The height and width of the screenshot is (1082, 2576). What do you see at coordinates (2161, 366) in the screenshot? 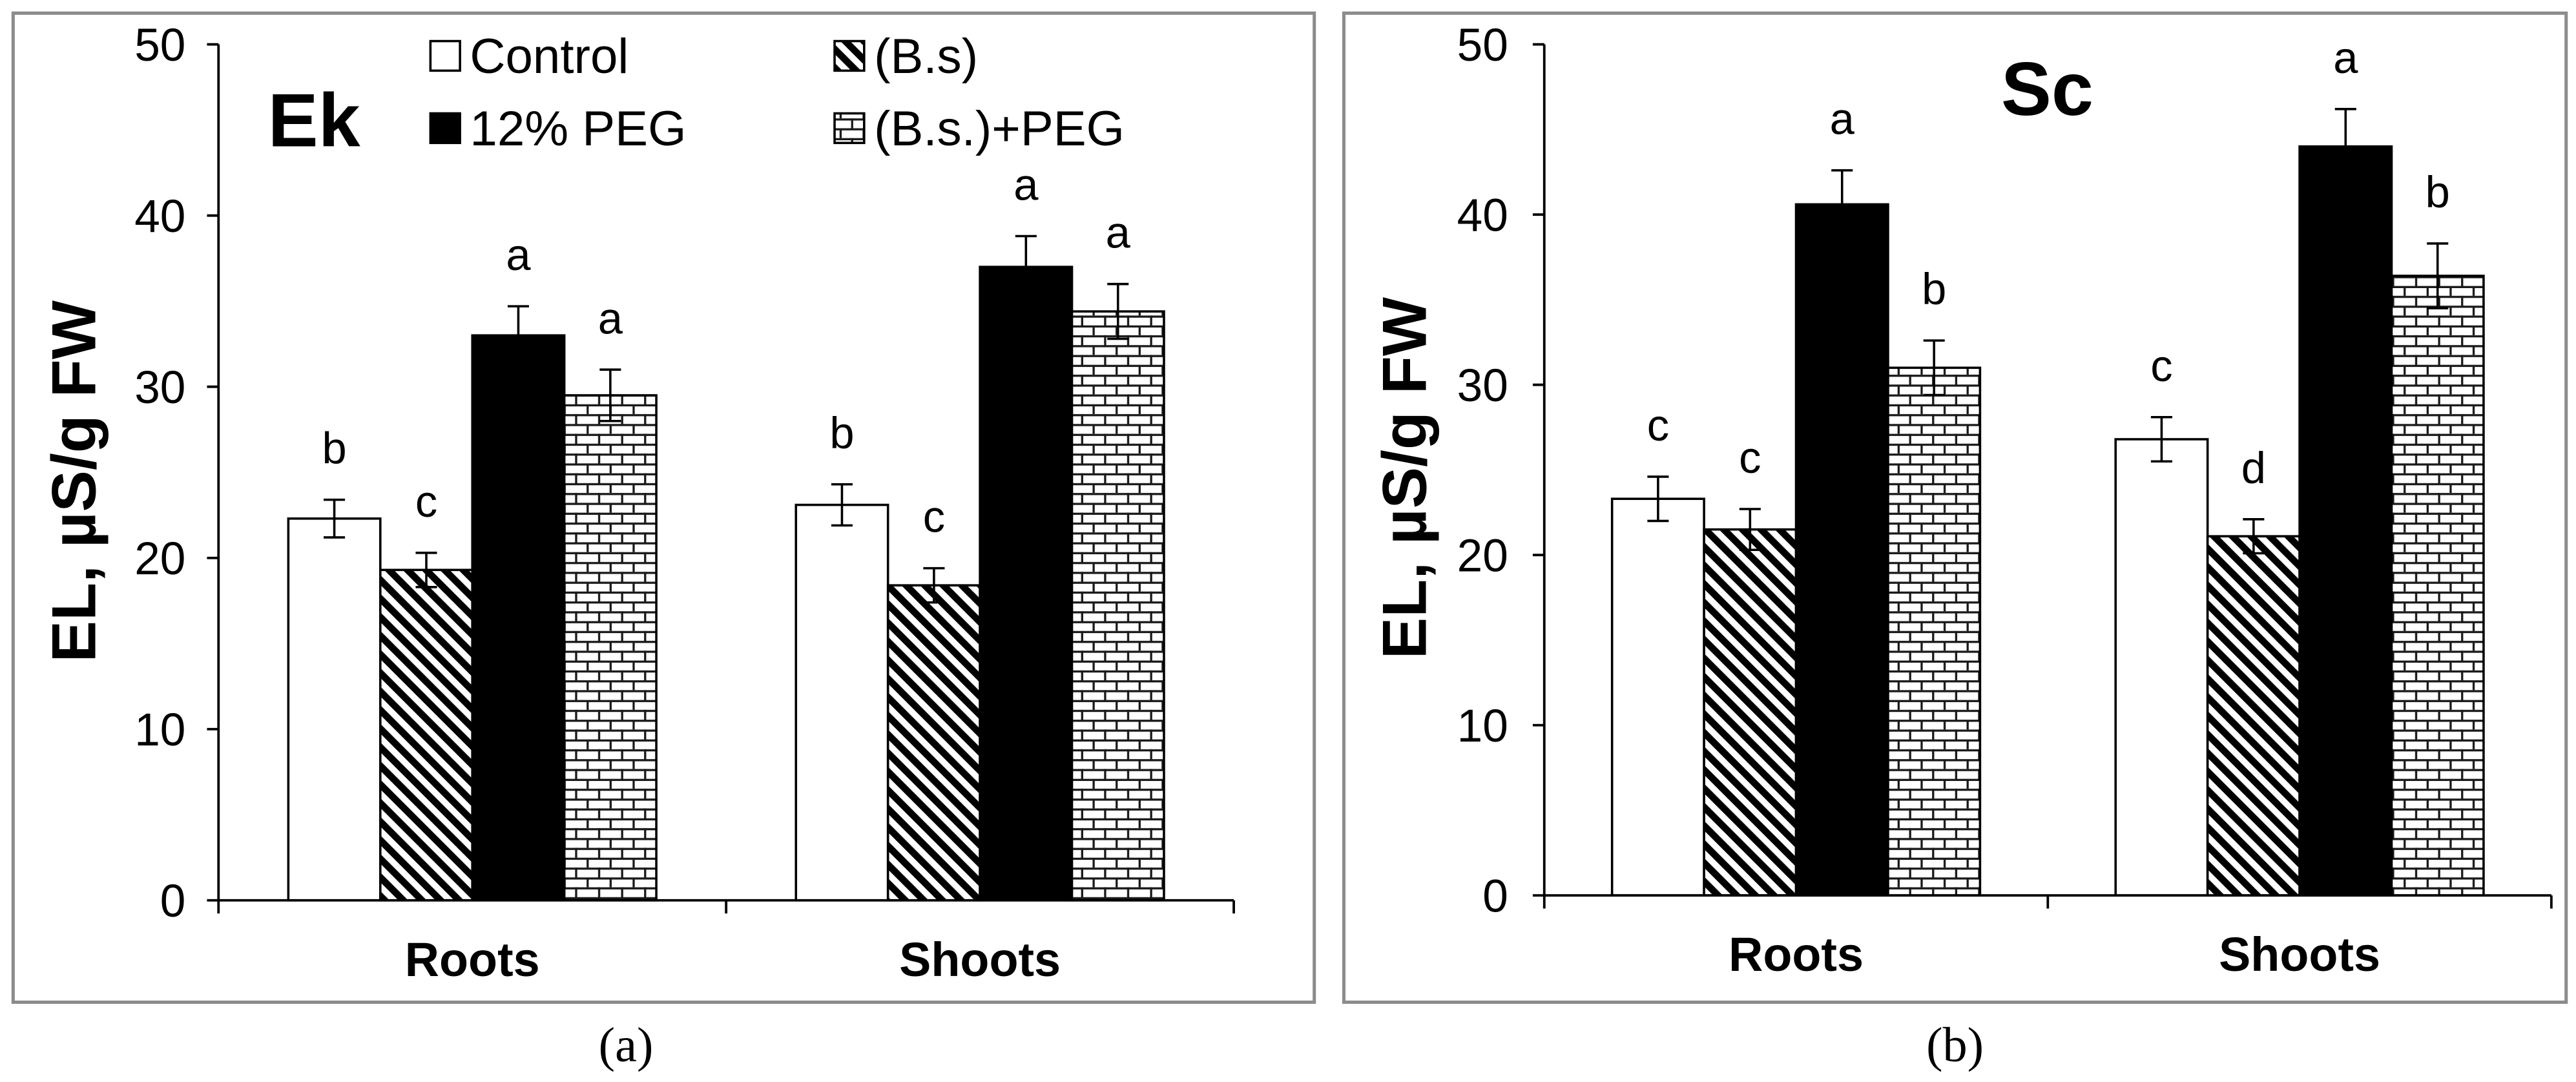
I see `significance-letter-shoots-control: c` at bounding box center [2161, 366].